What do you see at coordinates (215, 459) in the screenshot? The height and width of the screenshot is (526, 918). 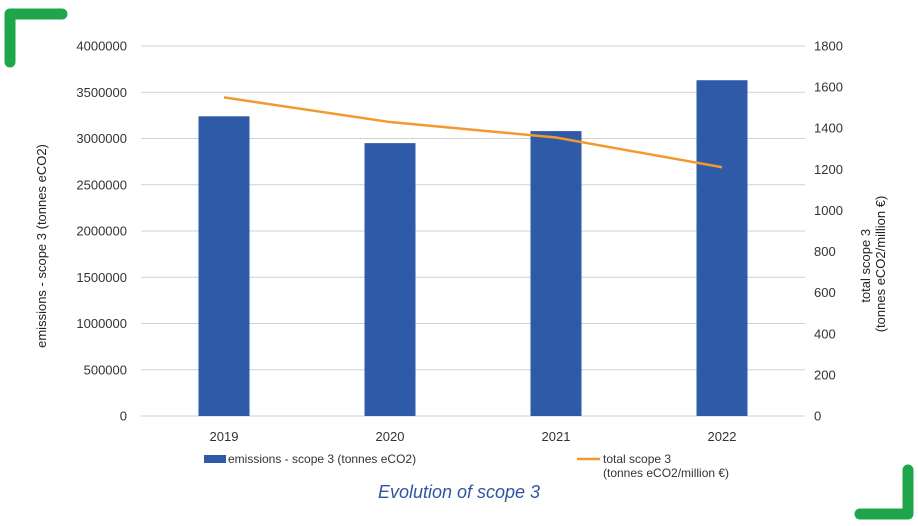 I see `legend-swatch-bar` at bounding box center [215, 459].